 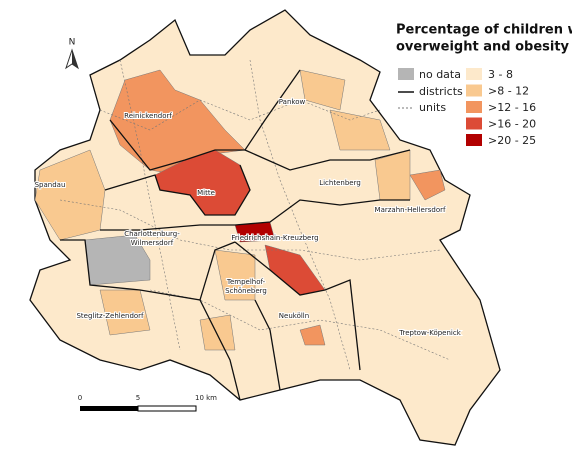 What do you see at coordinates (512, 124) in the screenshot?
I see `legend-label: >16 - 20` at bounding box center [512, 124].